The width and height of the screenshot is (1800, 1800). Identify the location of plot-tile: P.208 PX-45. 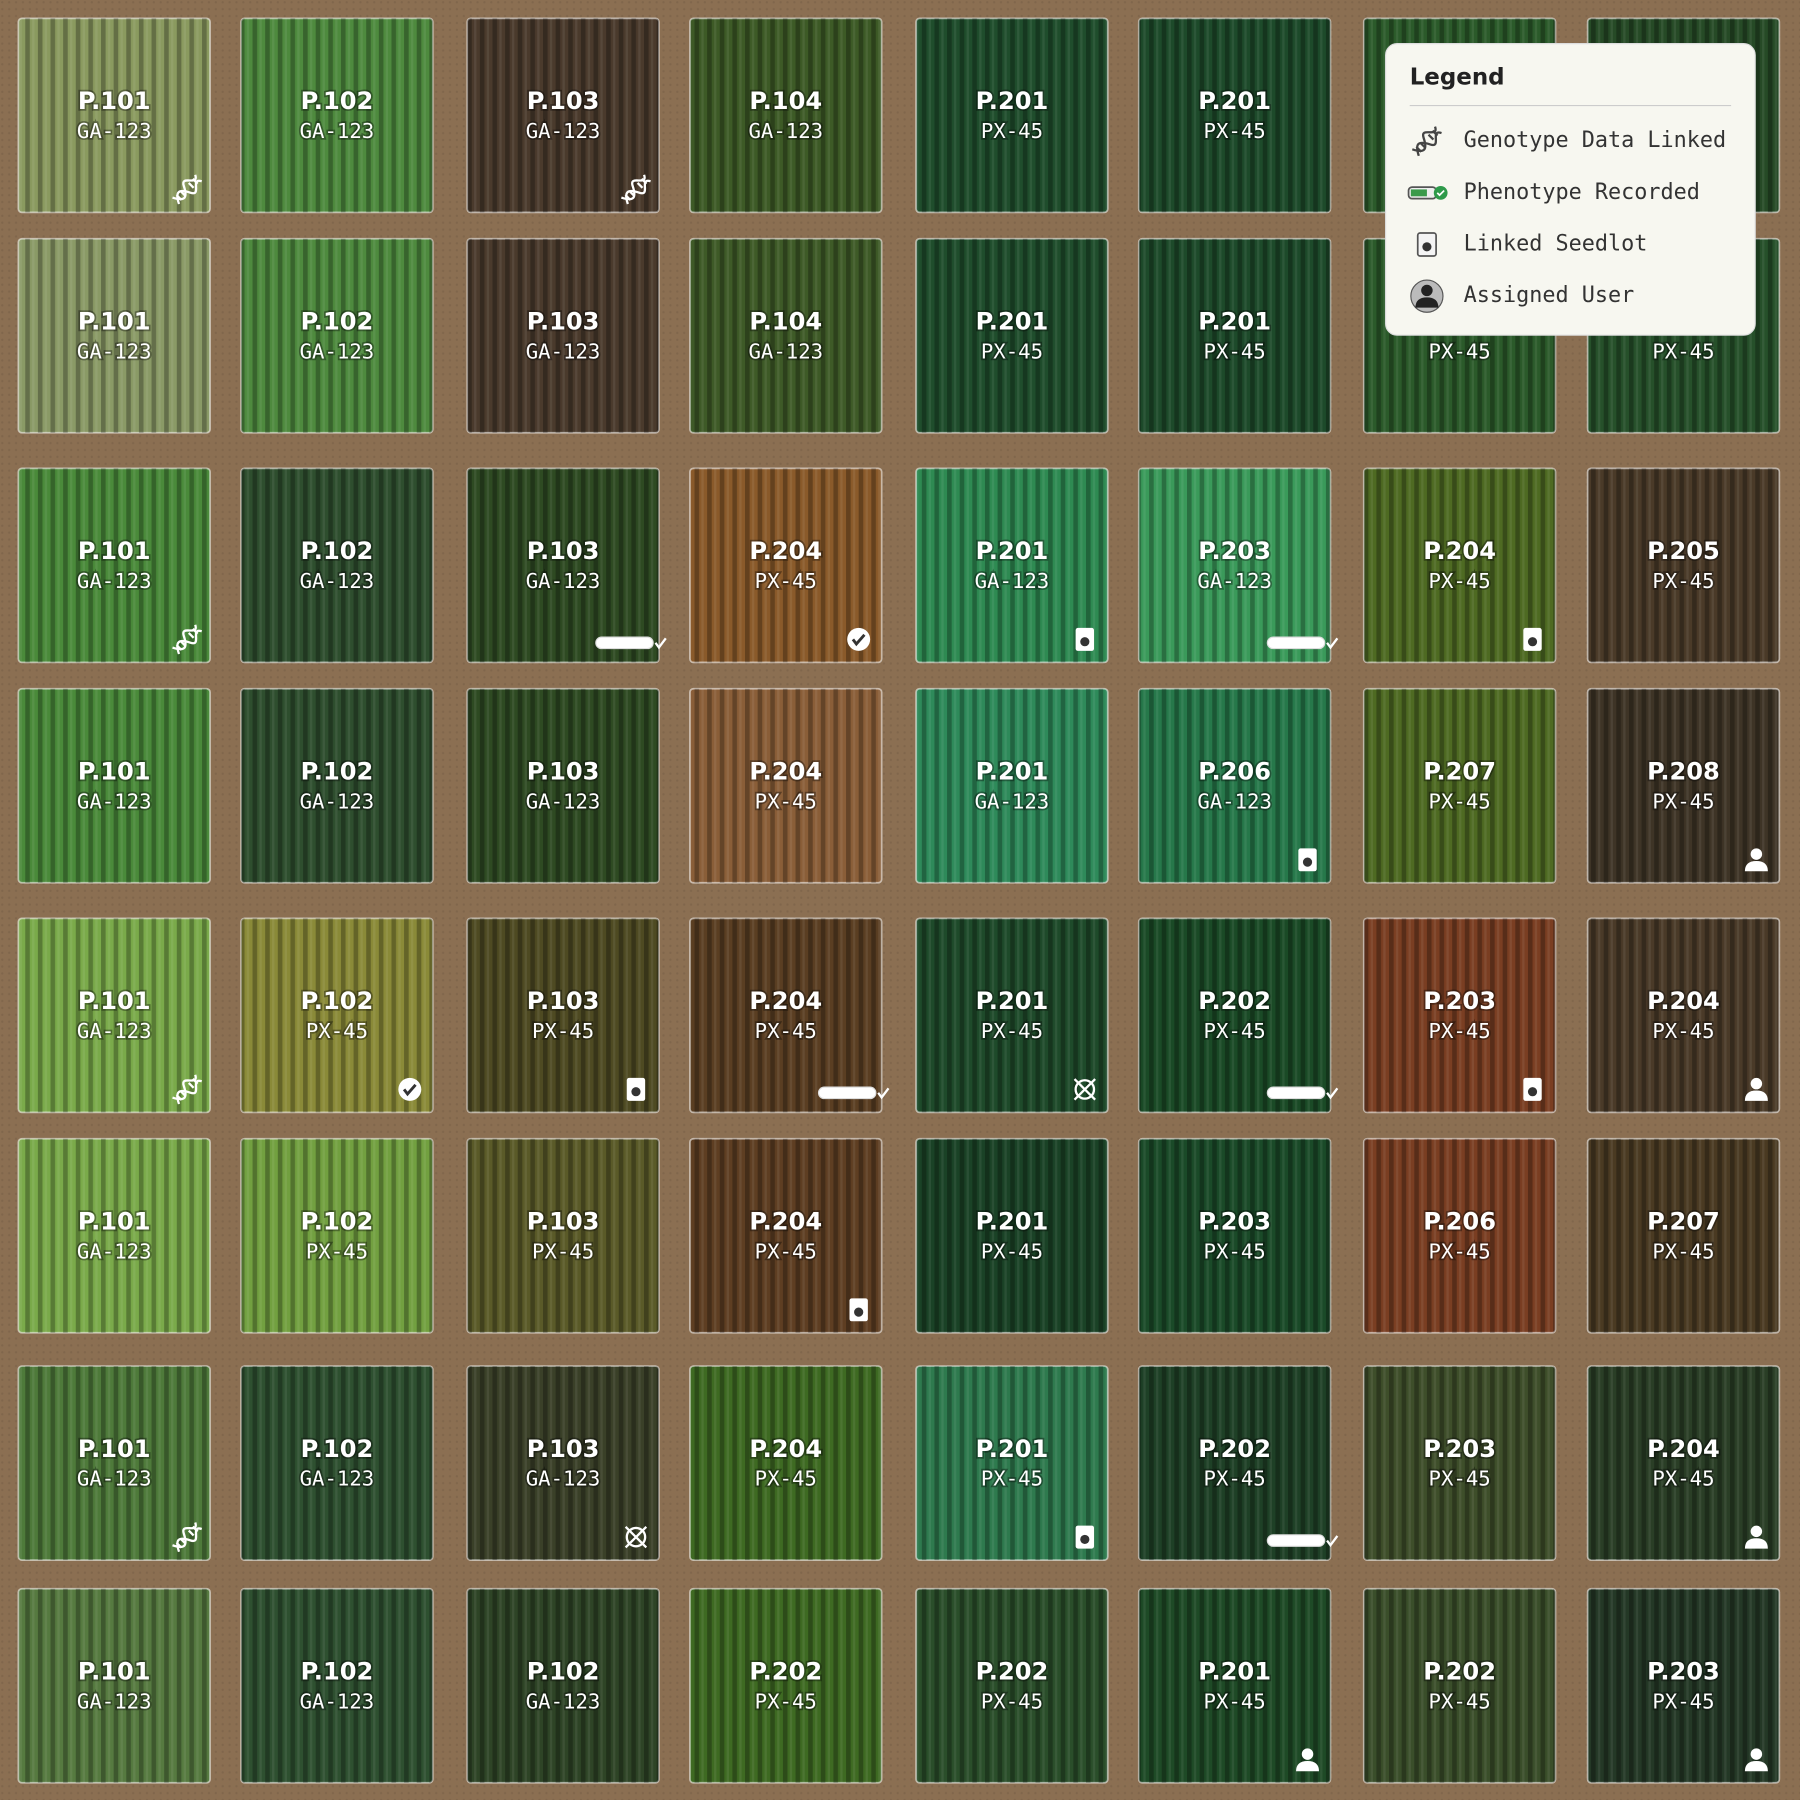
(1683, 785).